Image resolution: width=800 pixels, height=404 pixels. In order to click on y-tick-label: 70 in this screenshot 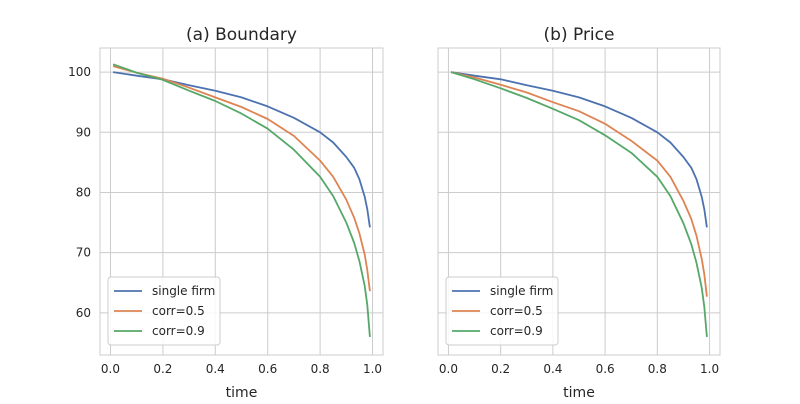, I will do `click(83, 253)`.